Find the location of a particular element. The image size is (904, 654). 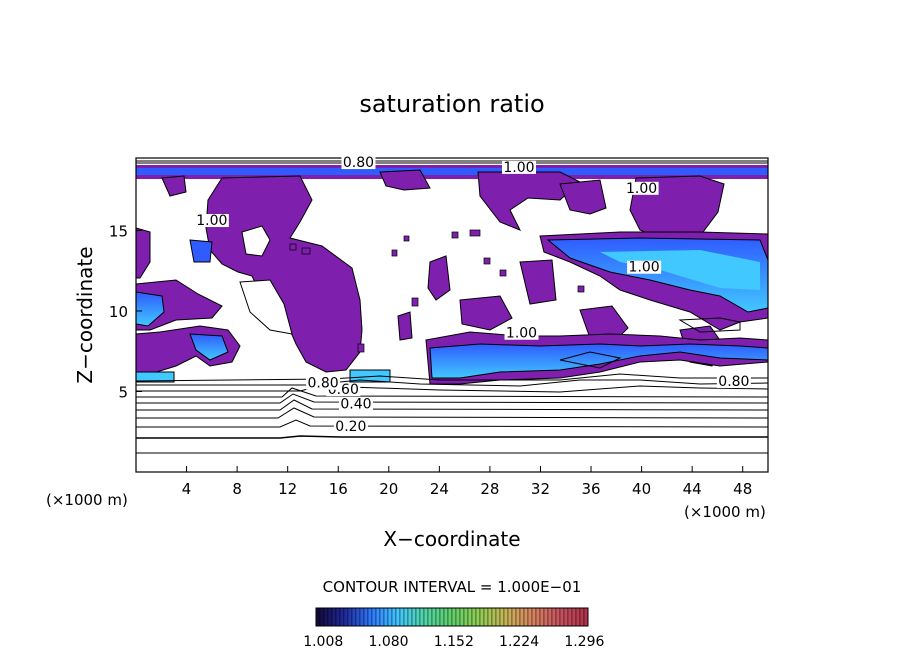

cloud-hole is located at coordinates (256, 241).